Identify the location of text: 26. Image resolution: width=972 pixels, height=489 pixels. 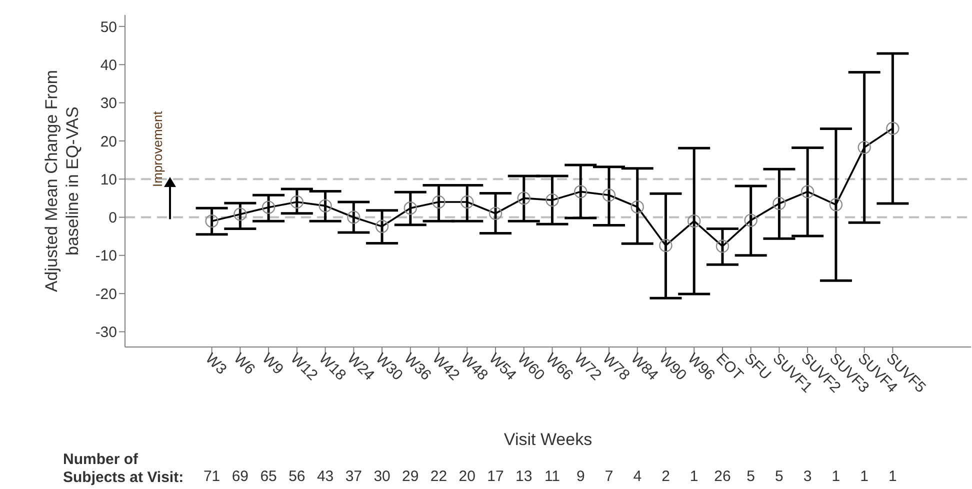
(722, 476).